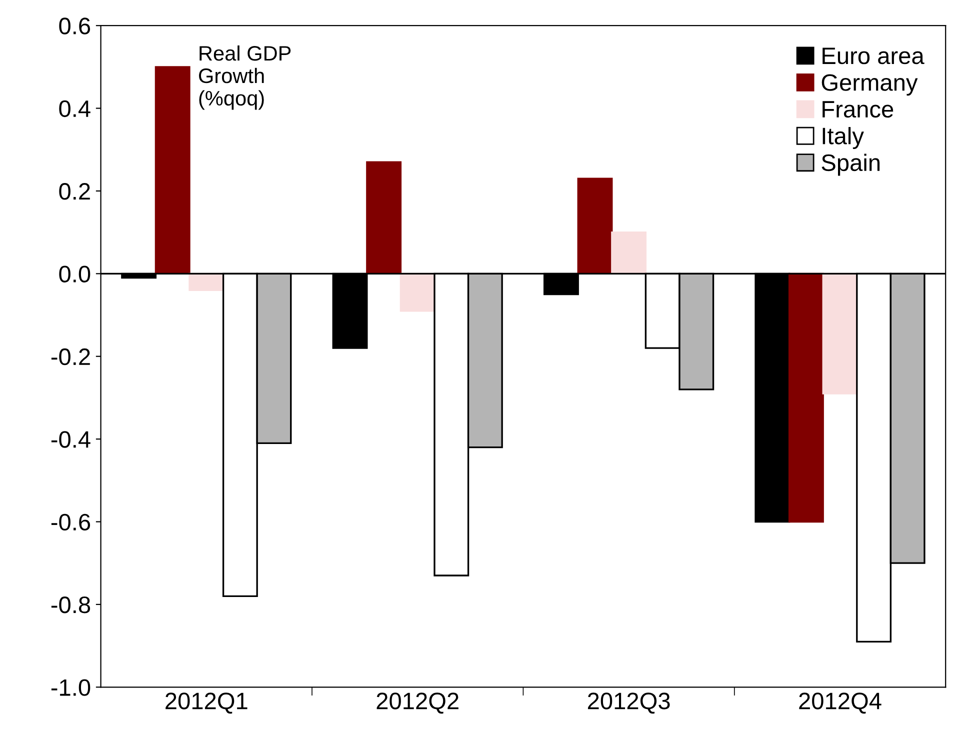 This screenshot has height=731, width=960. I want to click on y-tick-label: -0.2, so click(70, 357).